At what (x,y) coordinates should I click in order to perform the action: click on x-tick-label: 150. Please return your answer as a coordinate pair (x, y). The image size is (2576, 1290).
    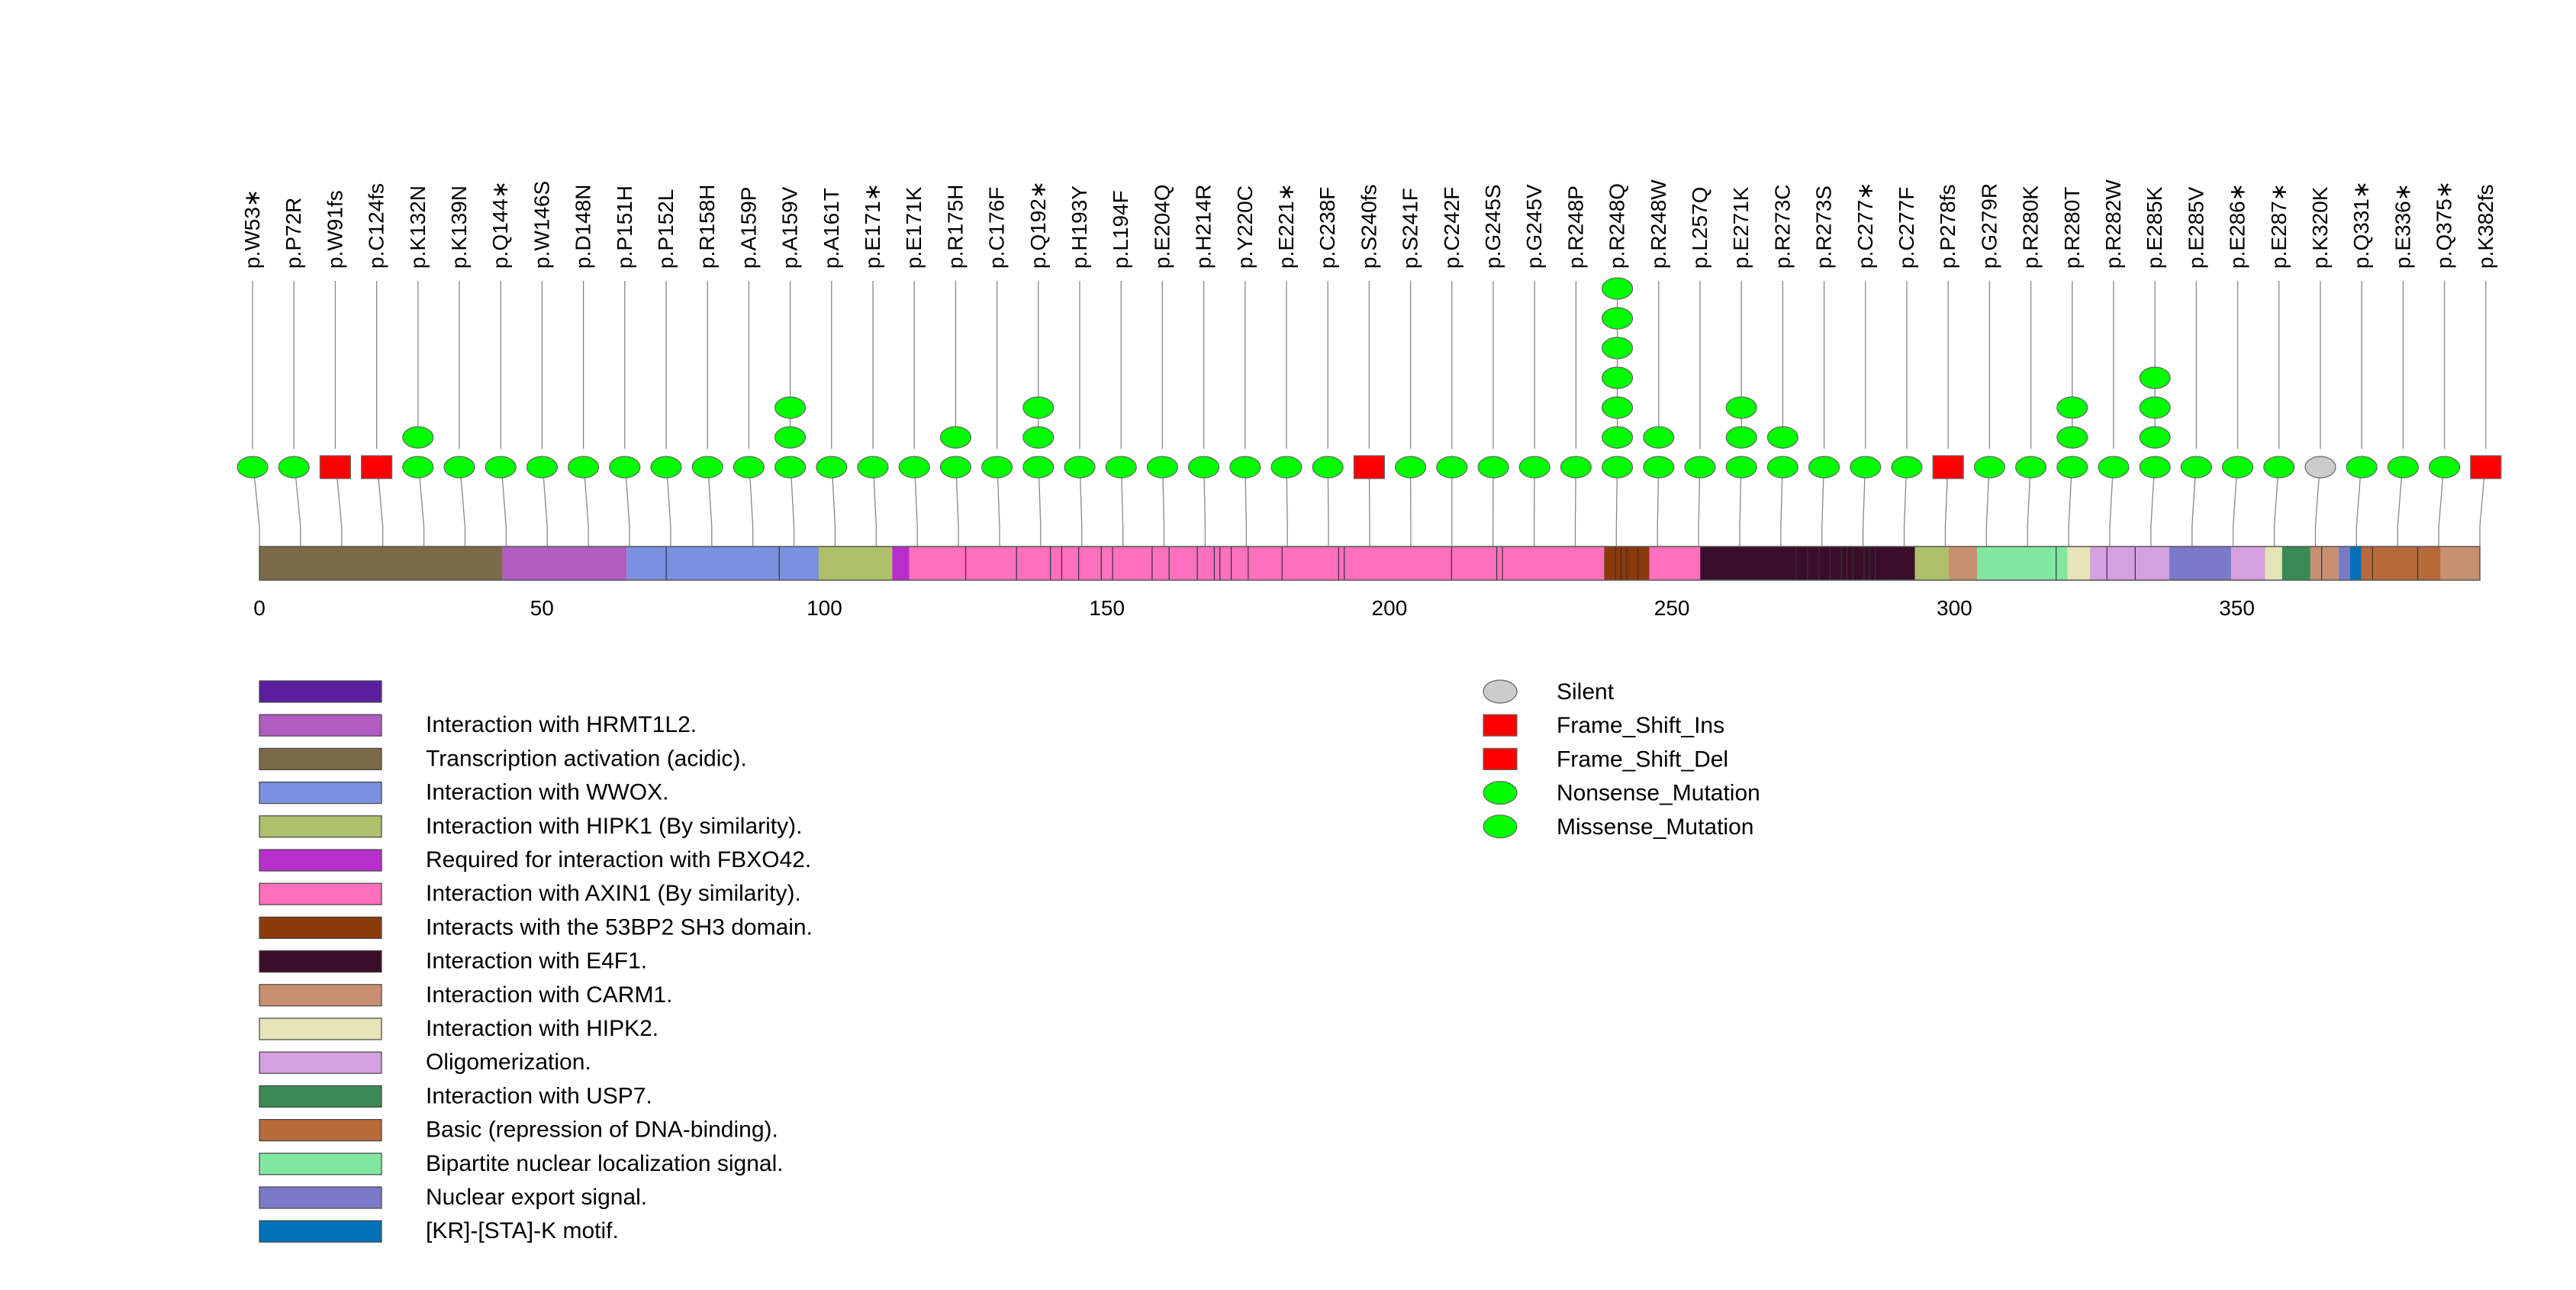
    Looking at the image, I should click on (1107, 608).